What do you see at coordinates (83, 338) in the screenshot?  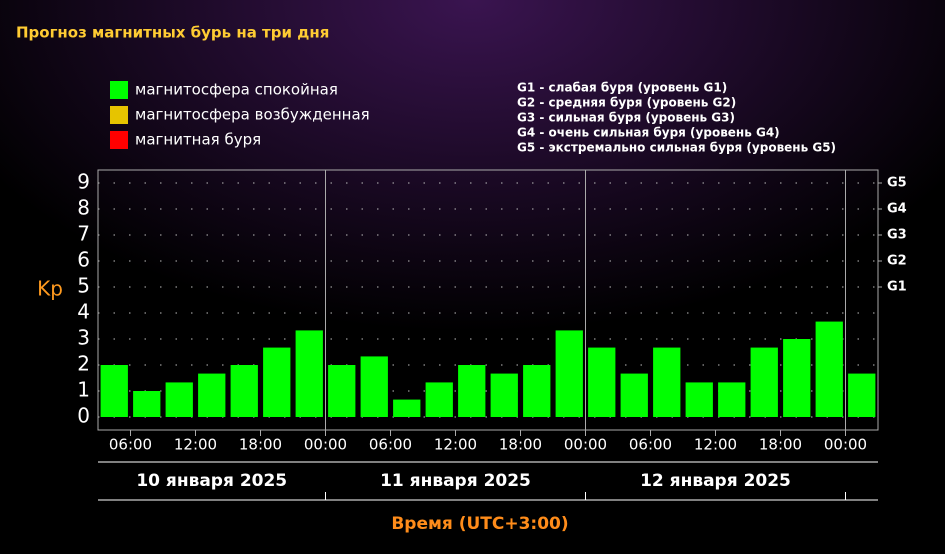 I see `y-tick-label: 3` at bounding box center [83, 338].